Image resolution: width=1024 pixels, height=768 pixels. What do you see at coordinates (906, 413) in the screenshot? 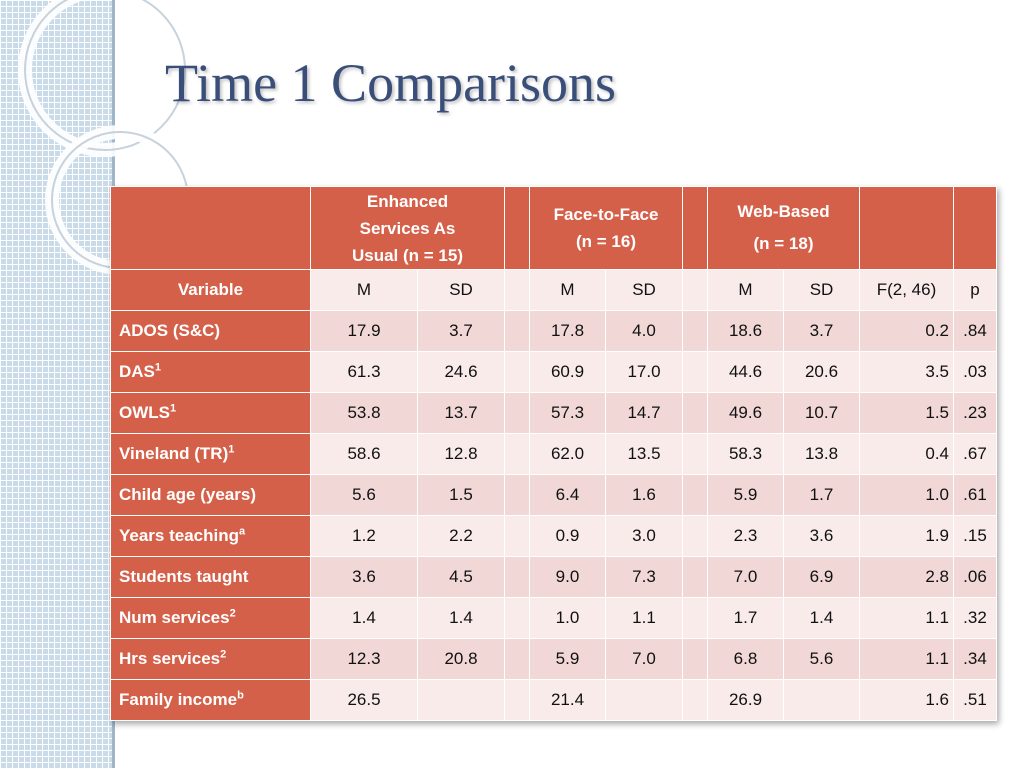
I see `cell-f-stat: 1.5` at bounding box center [906, 413].